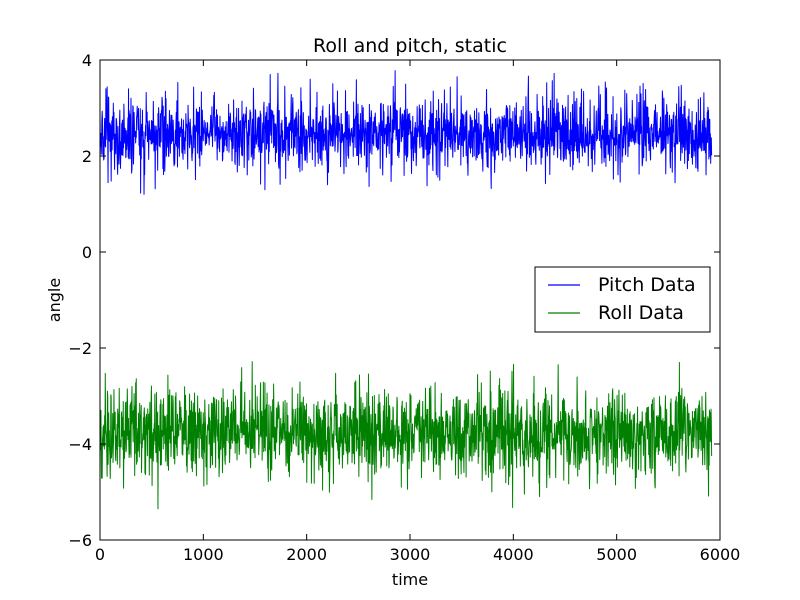 The width and height of the screenshot is (800, 600). I want to click on legend-box, so click(622, 299).